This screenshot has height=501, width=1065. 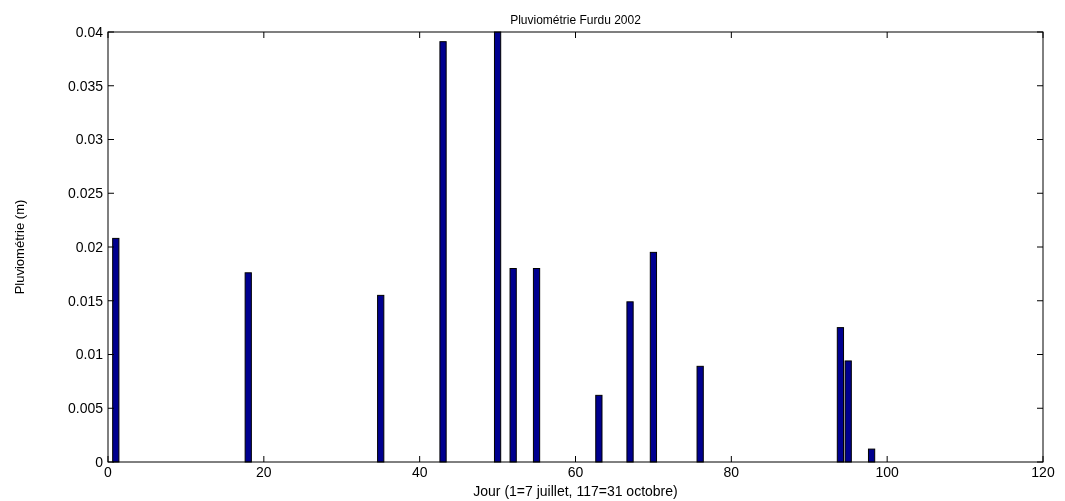 What do you see at coordinates (419, 472) in the screenshot?
I see `x-tick-label: 40` at bounding box center [419, 472].